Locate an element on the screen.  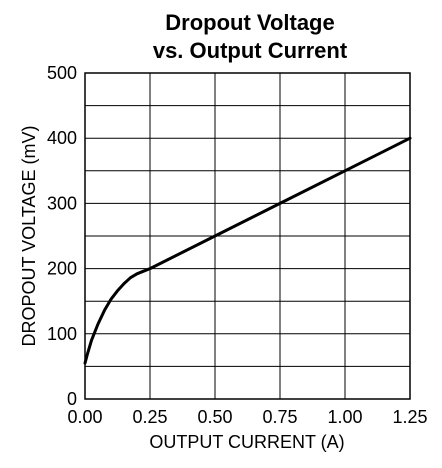
x-tick-label: 1.00 is located at coordinates (344, 417).